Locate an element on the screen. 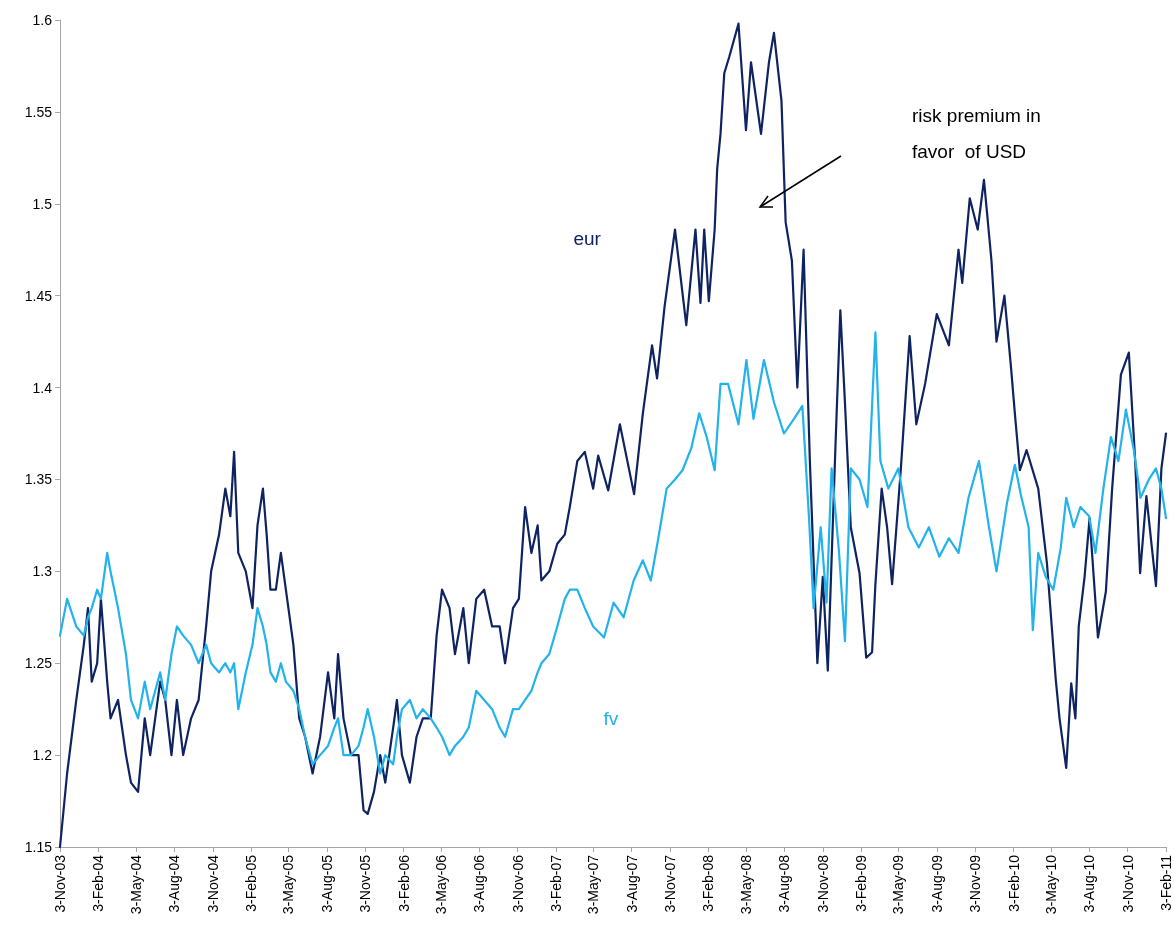 The image size is (1174, 929). x-tick-label: 3-Feb-06 is located at coordinates (403, 883).